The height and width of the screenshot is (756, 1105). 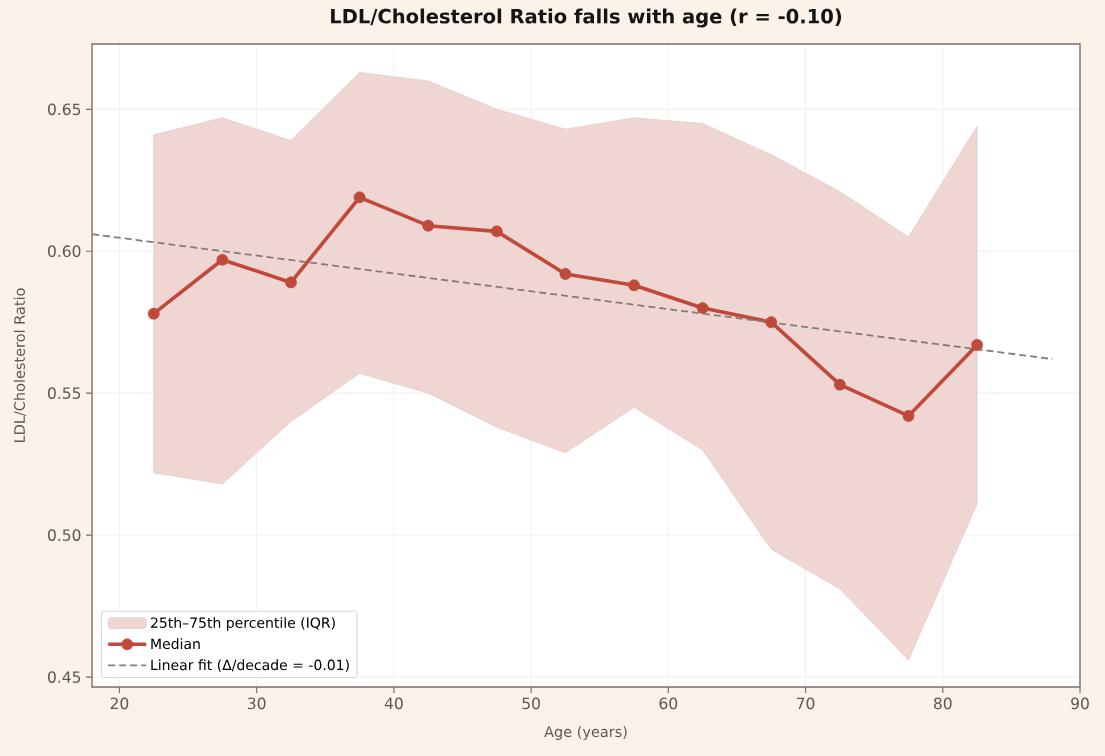 I want to click on x-tick-label: 50, so click(x=531, y=703).